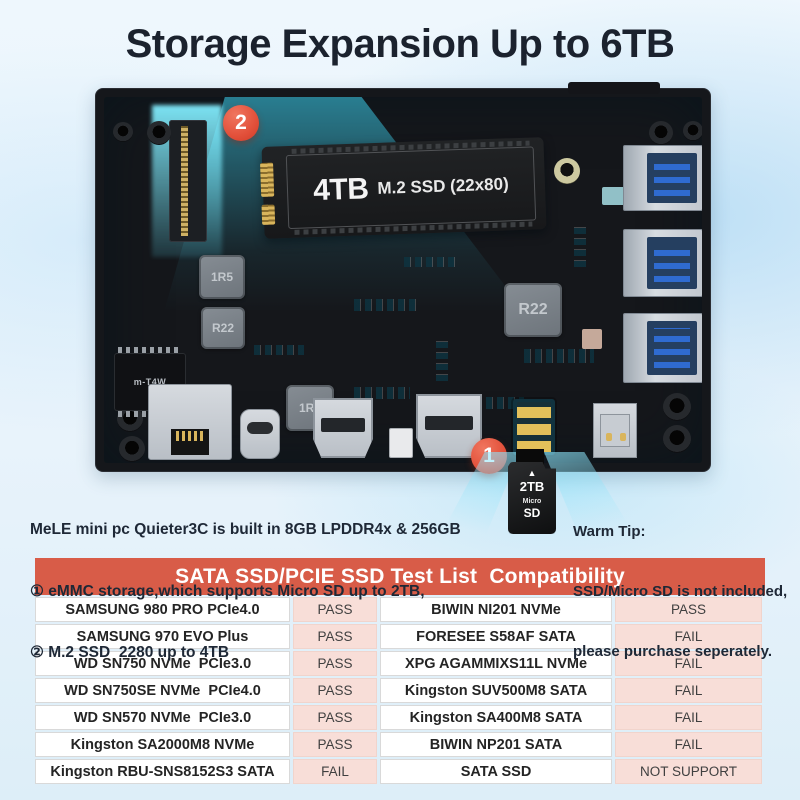 This screenshot has height=800, width=800. I want to click on micro-sd-card: ▲ 2TB Micro SD, so click(532, 498).